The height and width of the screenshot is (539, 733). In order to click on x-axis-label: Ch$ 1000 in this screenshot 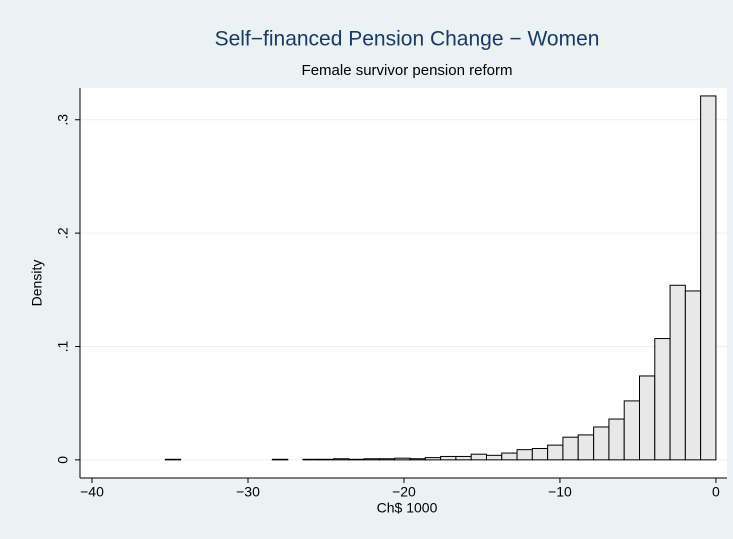, I will do `click(407, 508)`.